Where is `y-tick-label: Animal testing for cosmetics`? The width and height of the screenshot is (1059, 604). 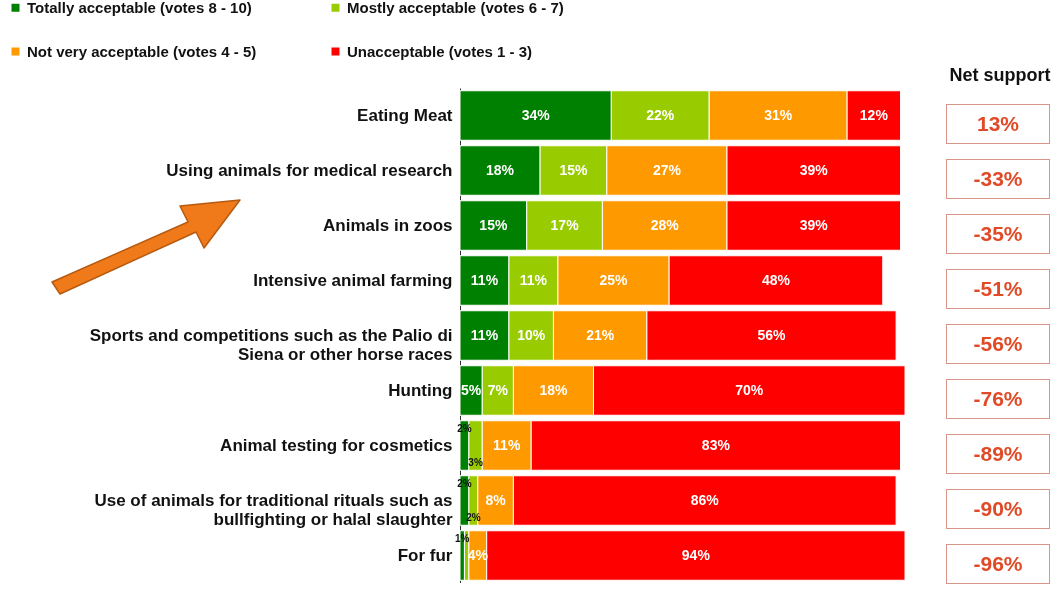 y-tick-label: Animal testing for cosmetics is located at coordinates (336, 445).